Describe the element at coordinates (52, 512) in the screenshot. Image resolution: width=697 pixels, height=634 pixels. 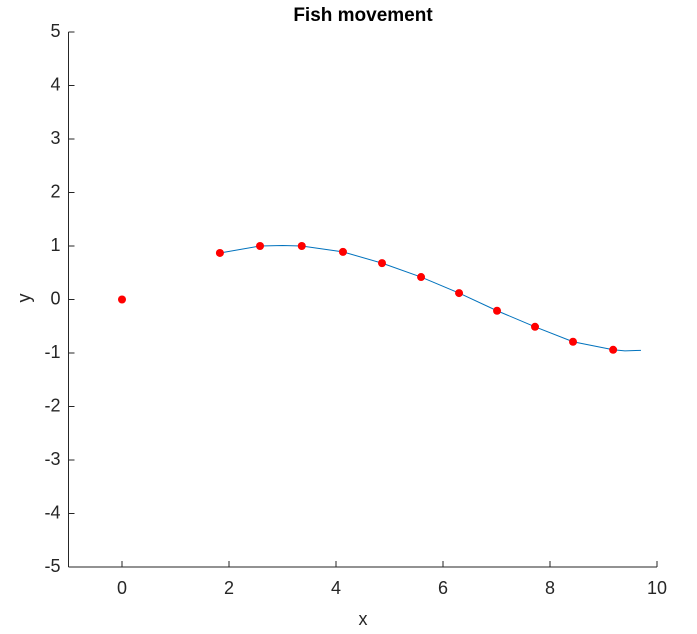
I see `y-tick-label: -4` at that location.